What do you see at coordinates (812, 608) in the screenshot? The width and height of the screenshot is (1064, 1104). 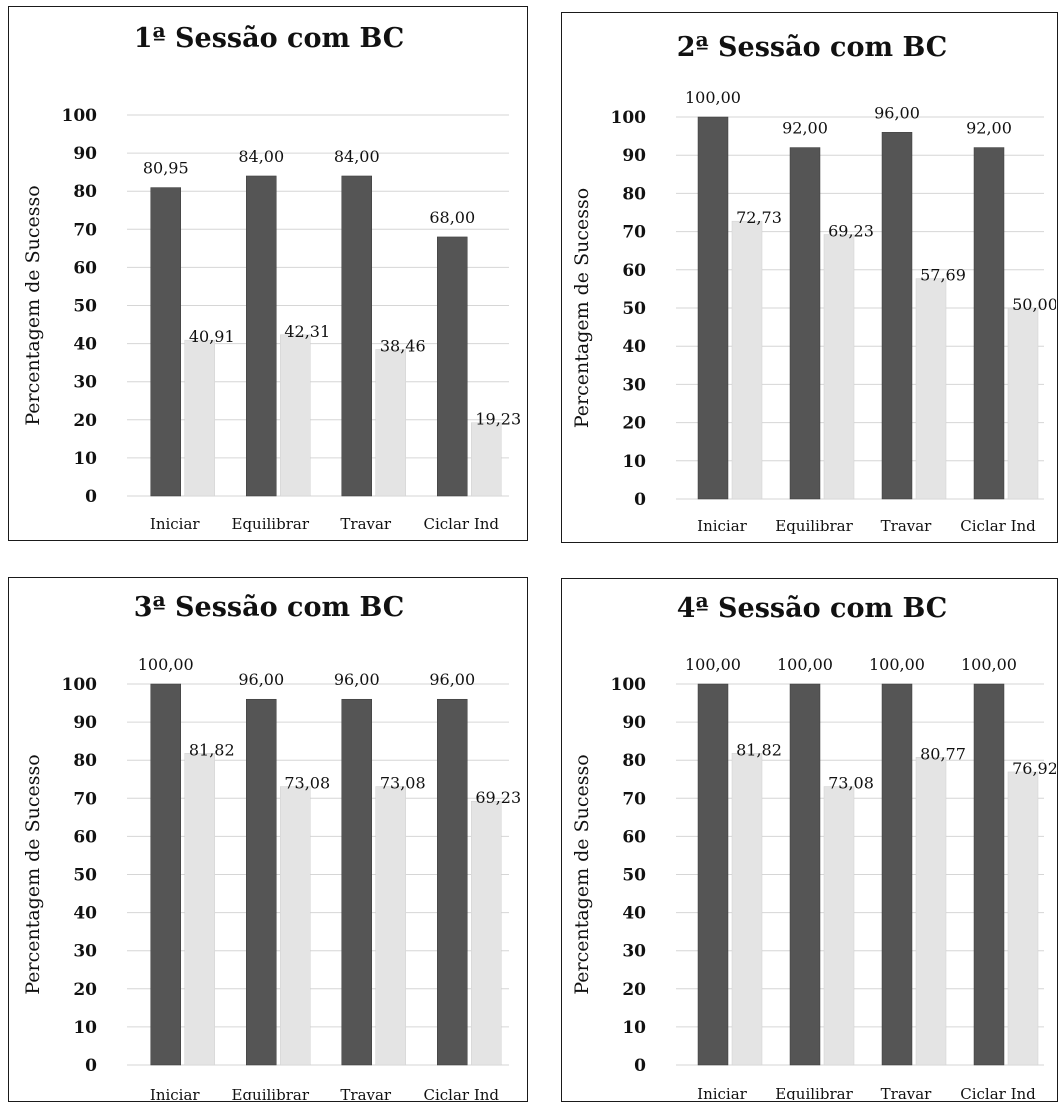 I see `chart-title: 4ª Sessão com BC` at bounding box center [812, 608].